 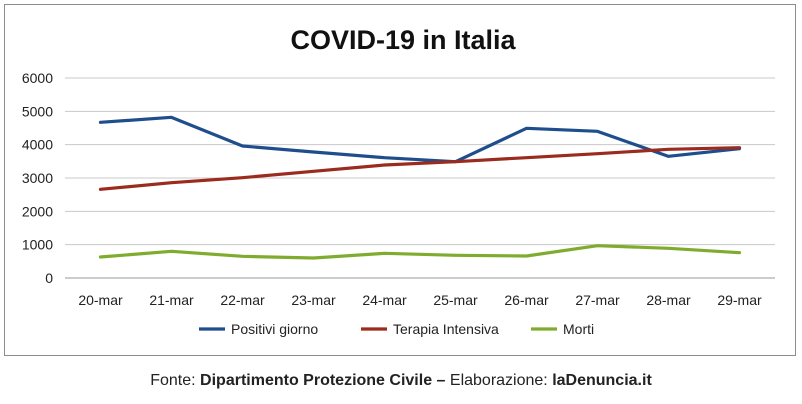 What do you see at coordinates (49, 278) in the screenshot?
I see `y-tick-label: 0` at bounding box center [49, 278].